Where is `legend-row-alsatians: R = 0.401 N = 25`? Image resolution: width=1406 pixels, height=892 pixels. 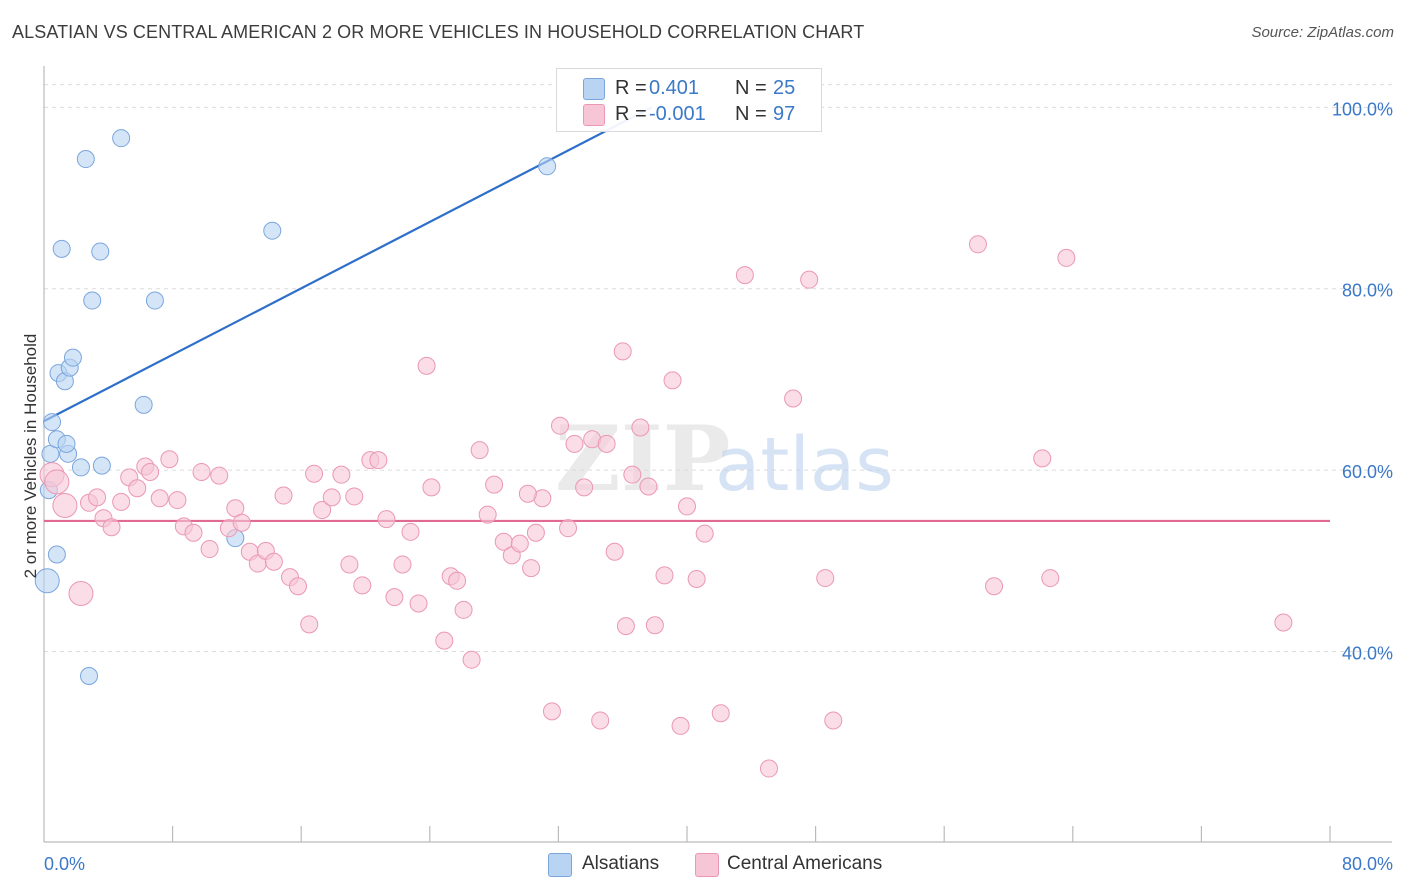 legend-row-alsatians: R = 0.401 N = 25 is located at coordinates (689, 89).